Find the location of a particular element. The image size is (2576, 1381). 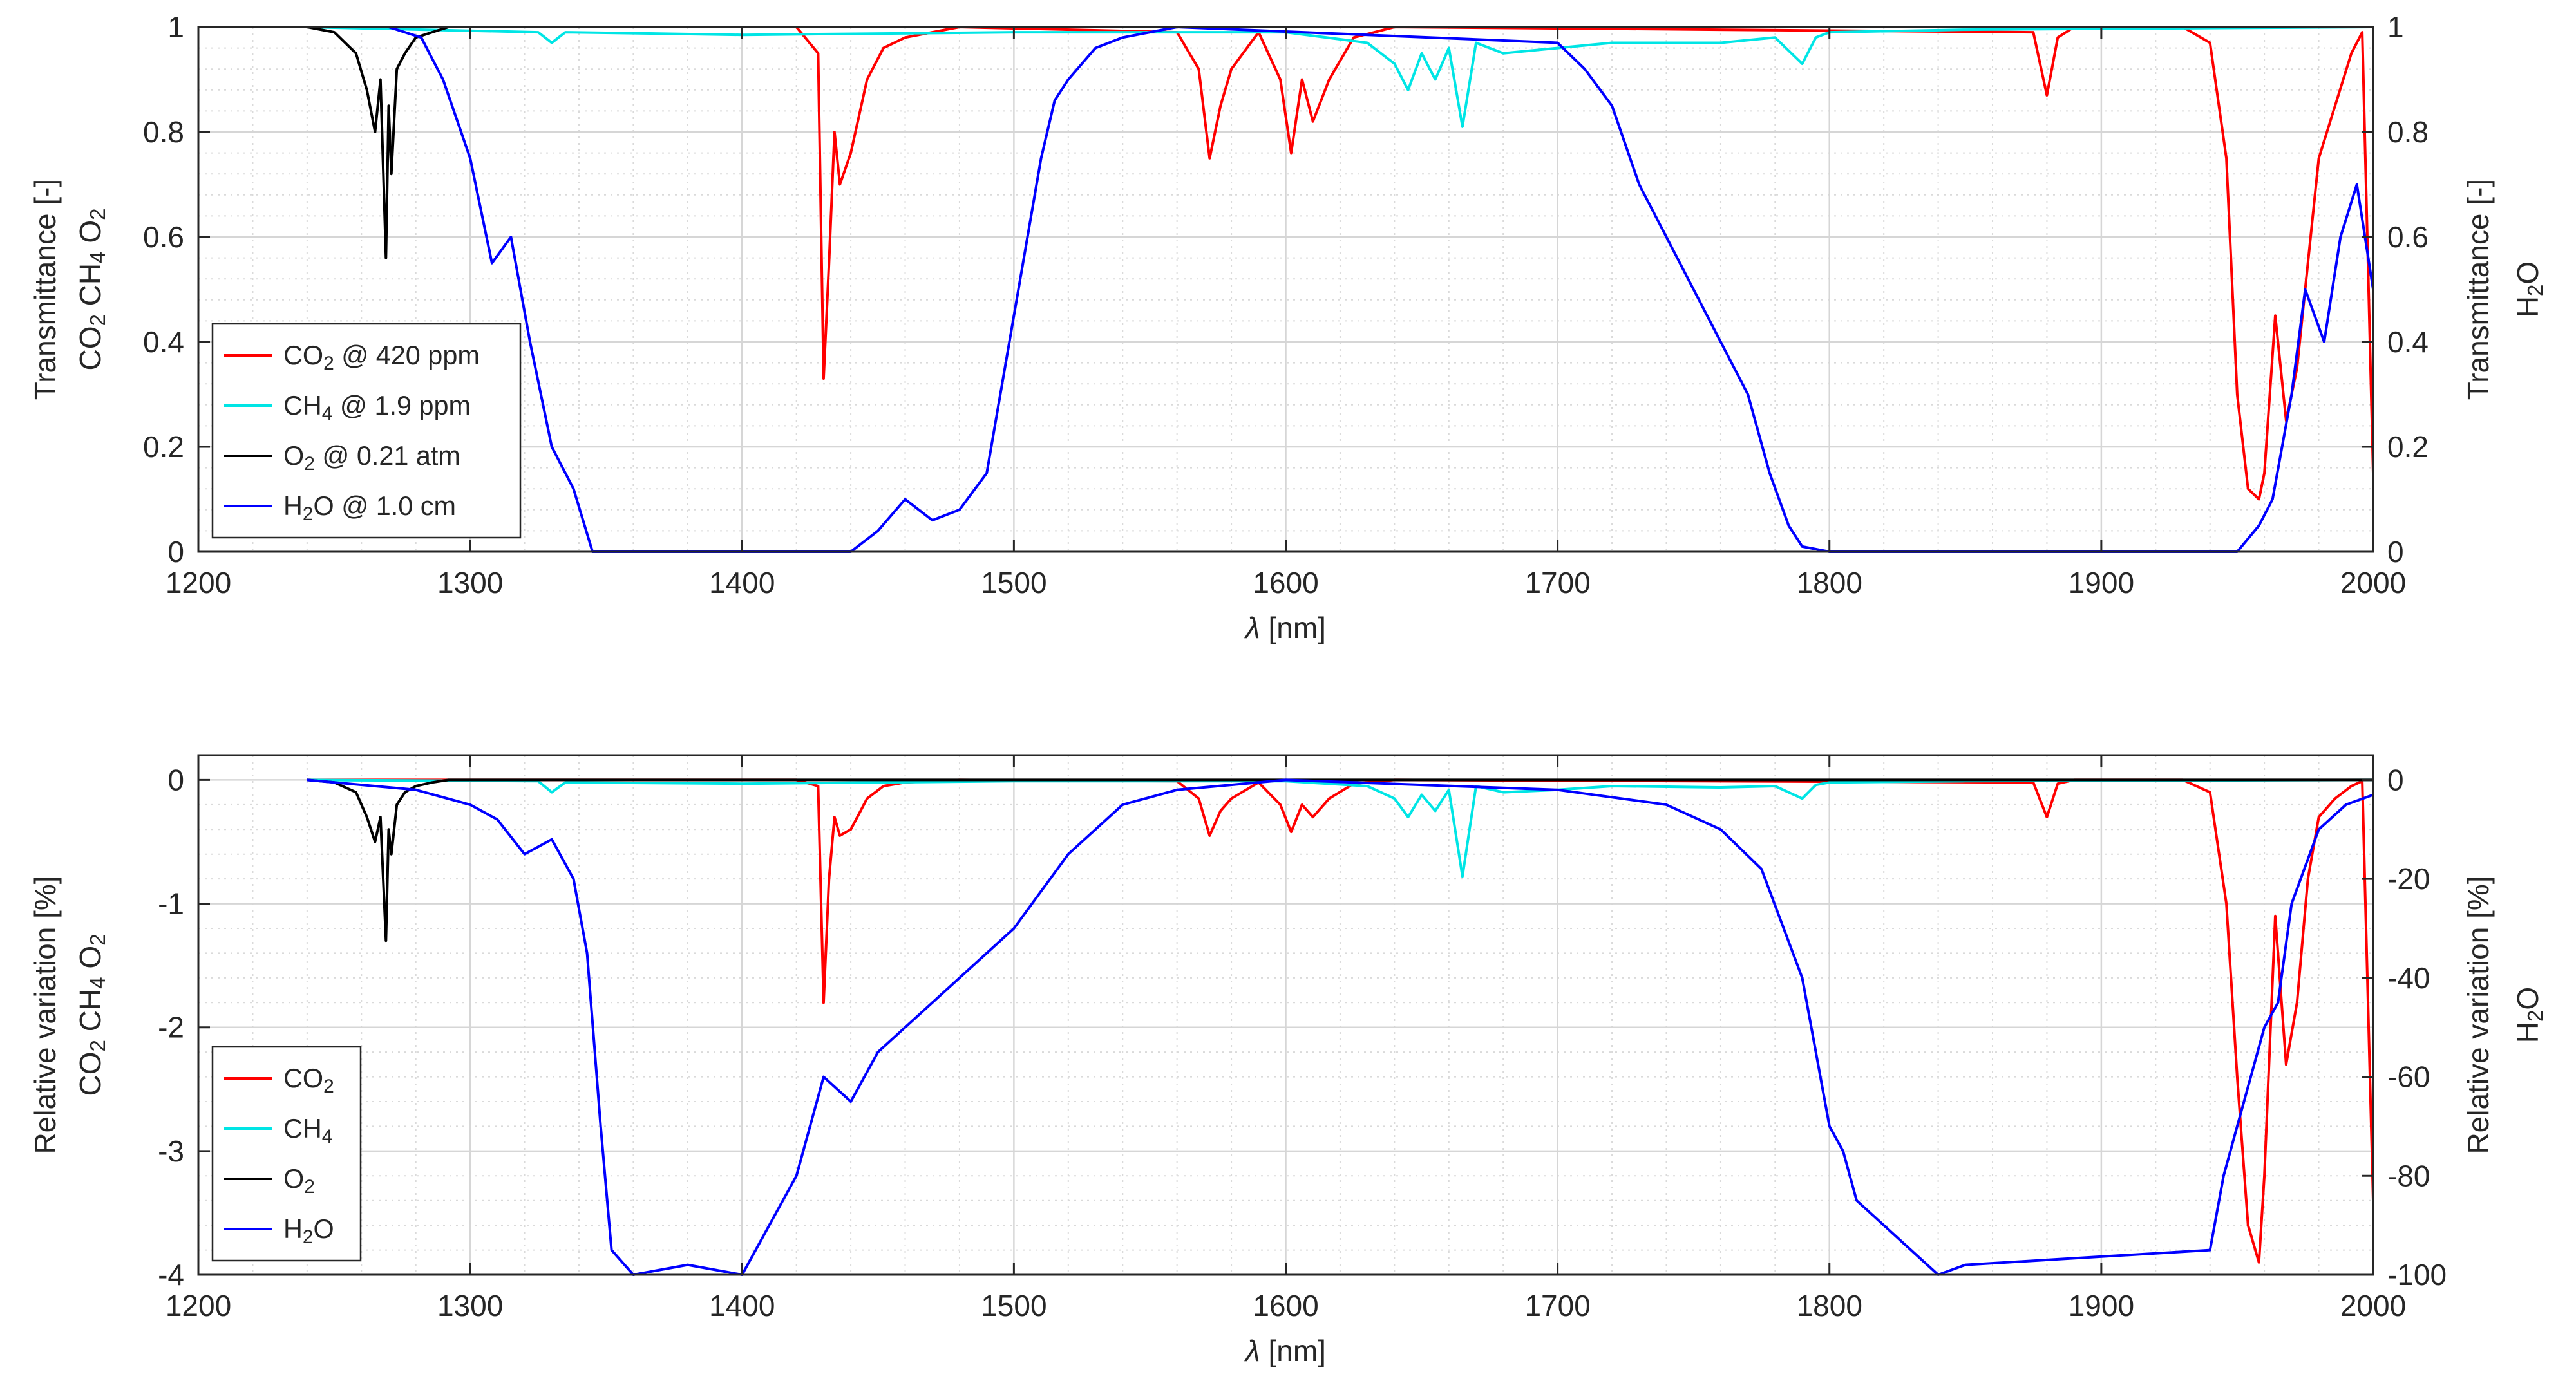

bottom-y-right-tick-label: 0 is located at coordinates (2395, 779).